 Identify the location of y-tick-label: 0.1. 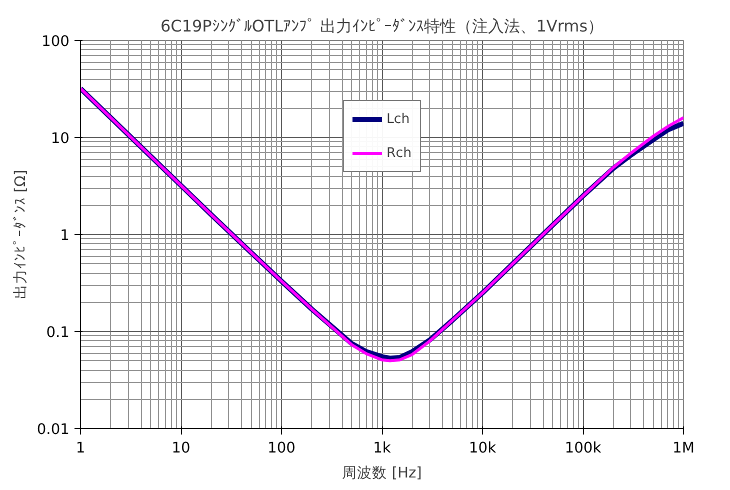
(58, 332).